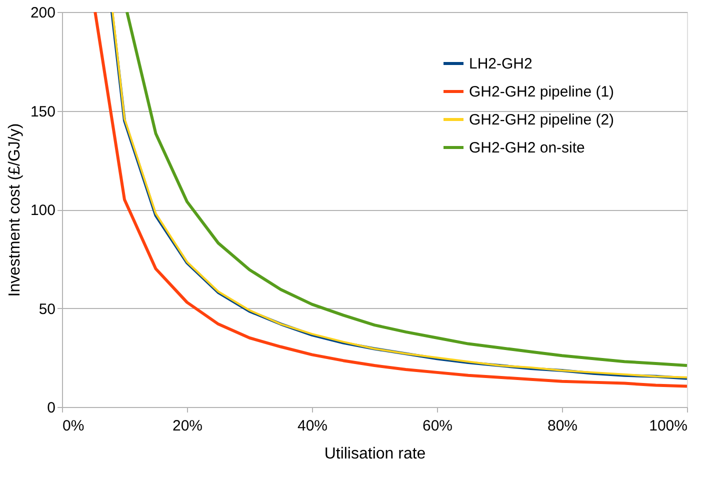 This screenshot has width=716, height=477. Describe the element at coordinates (43, 13) in the screenshot. I see `y-tick-label: 200` at that location.